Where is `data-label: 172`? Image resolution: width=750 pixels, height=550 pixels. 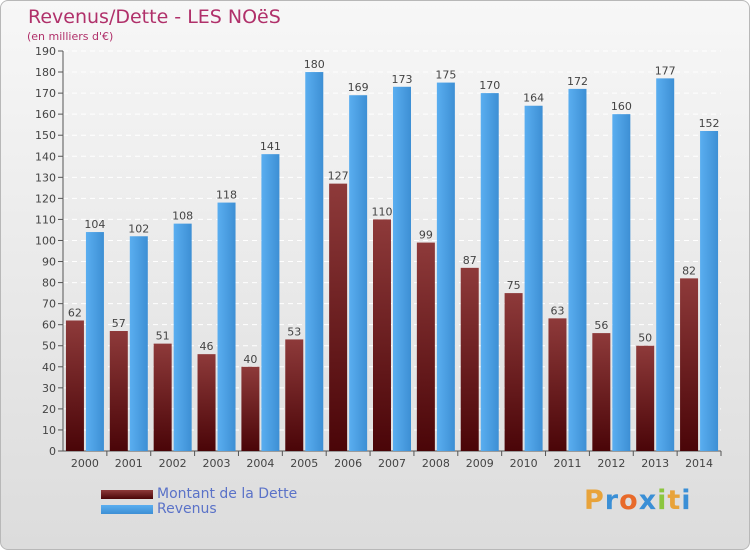 data-label: 172 is located at coordinates (577, 81).